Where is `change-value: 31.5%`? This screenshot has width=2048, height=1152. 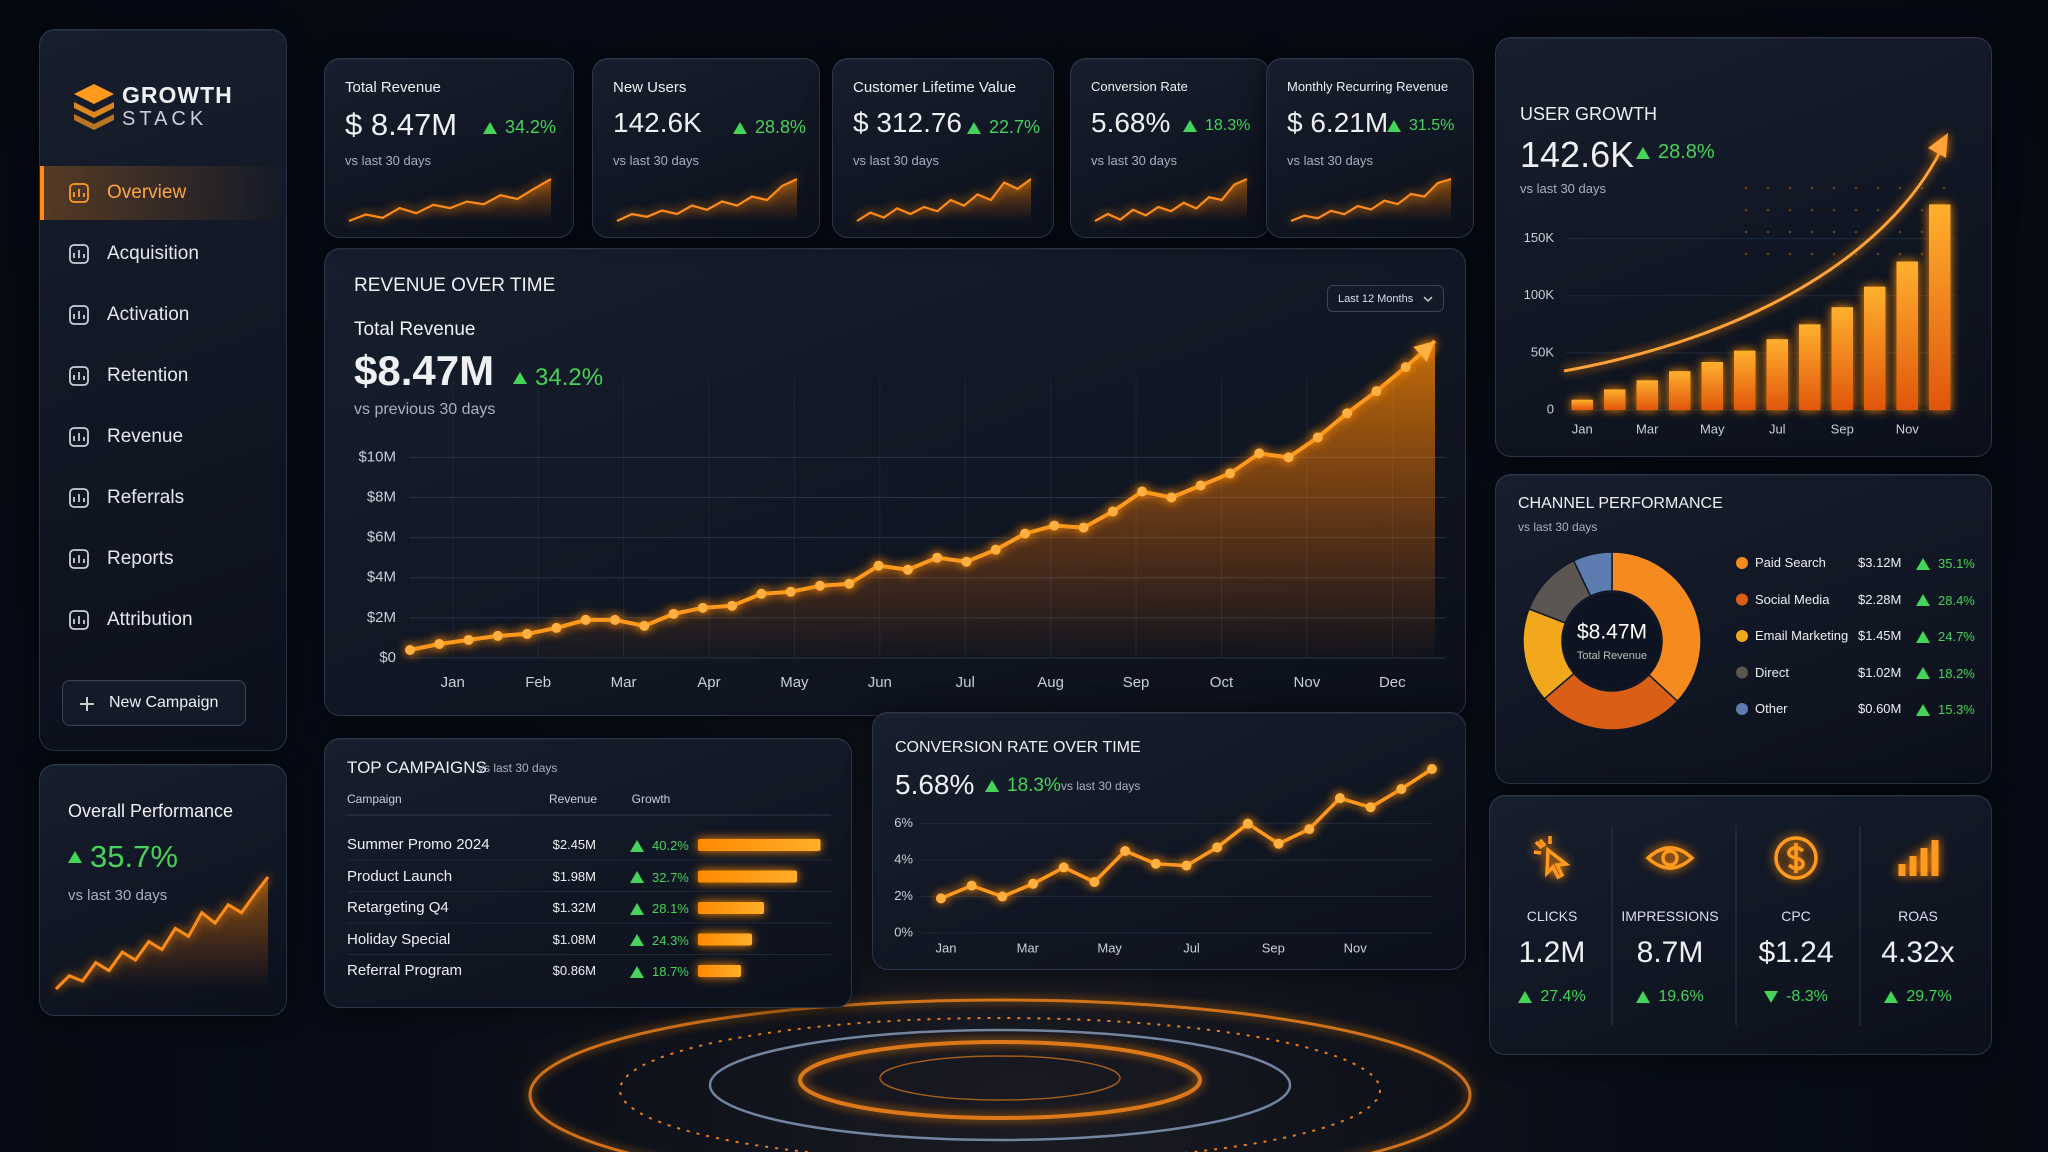 change-value: 31.5% is located at coordinates (1432, 125).